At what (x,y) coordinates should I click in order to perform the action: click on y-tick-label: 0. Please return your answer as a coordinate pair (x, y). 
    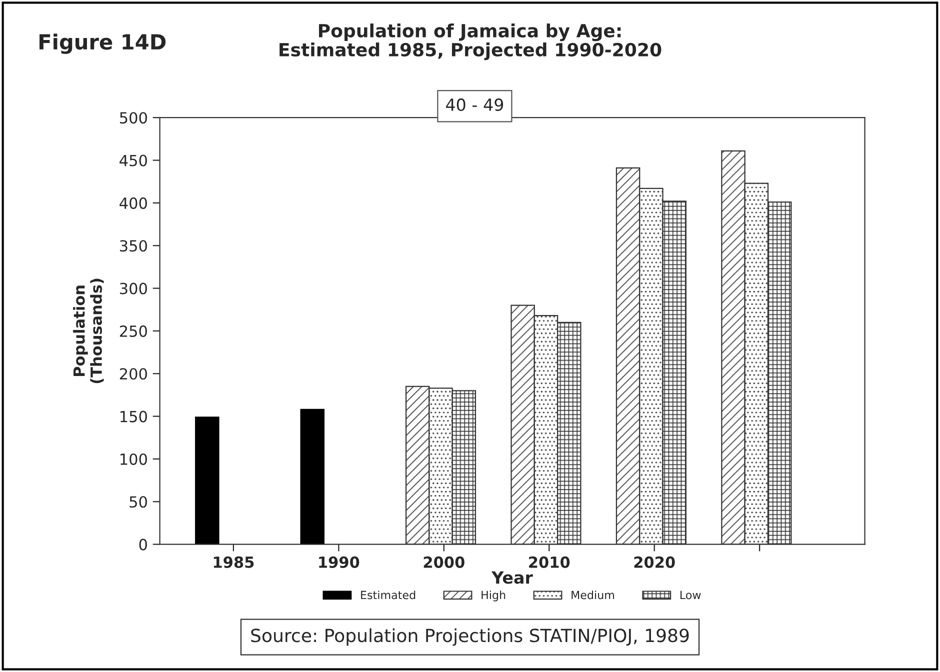
    Looking at the image, I should click on (143, 544).